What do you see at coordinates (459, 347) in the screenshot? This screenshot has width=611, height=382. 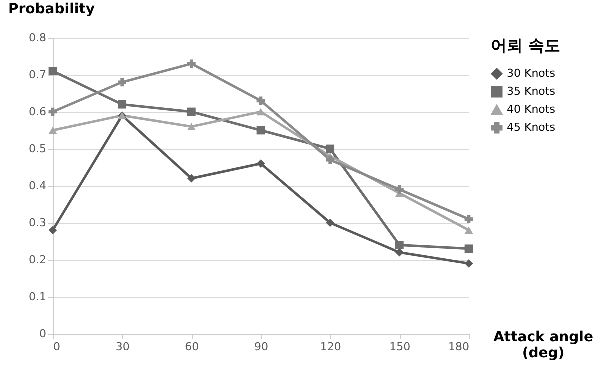 I see `x-tick-label: 180` at bounding box center [459, 347].